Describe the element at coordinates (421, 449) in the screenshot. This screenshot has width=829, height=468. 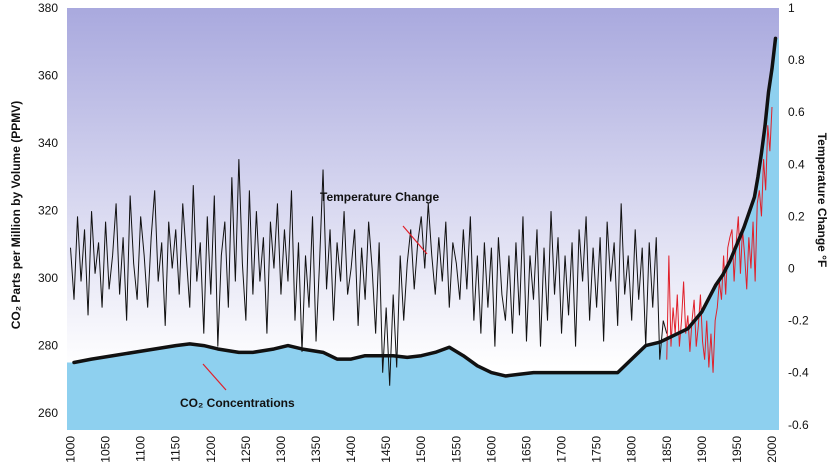
I see `x-tick-label: 1500` at that location.